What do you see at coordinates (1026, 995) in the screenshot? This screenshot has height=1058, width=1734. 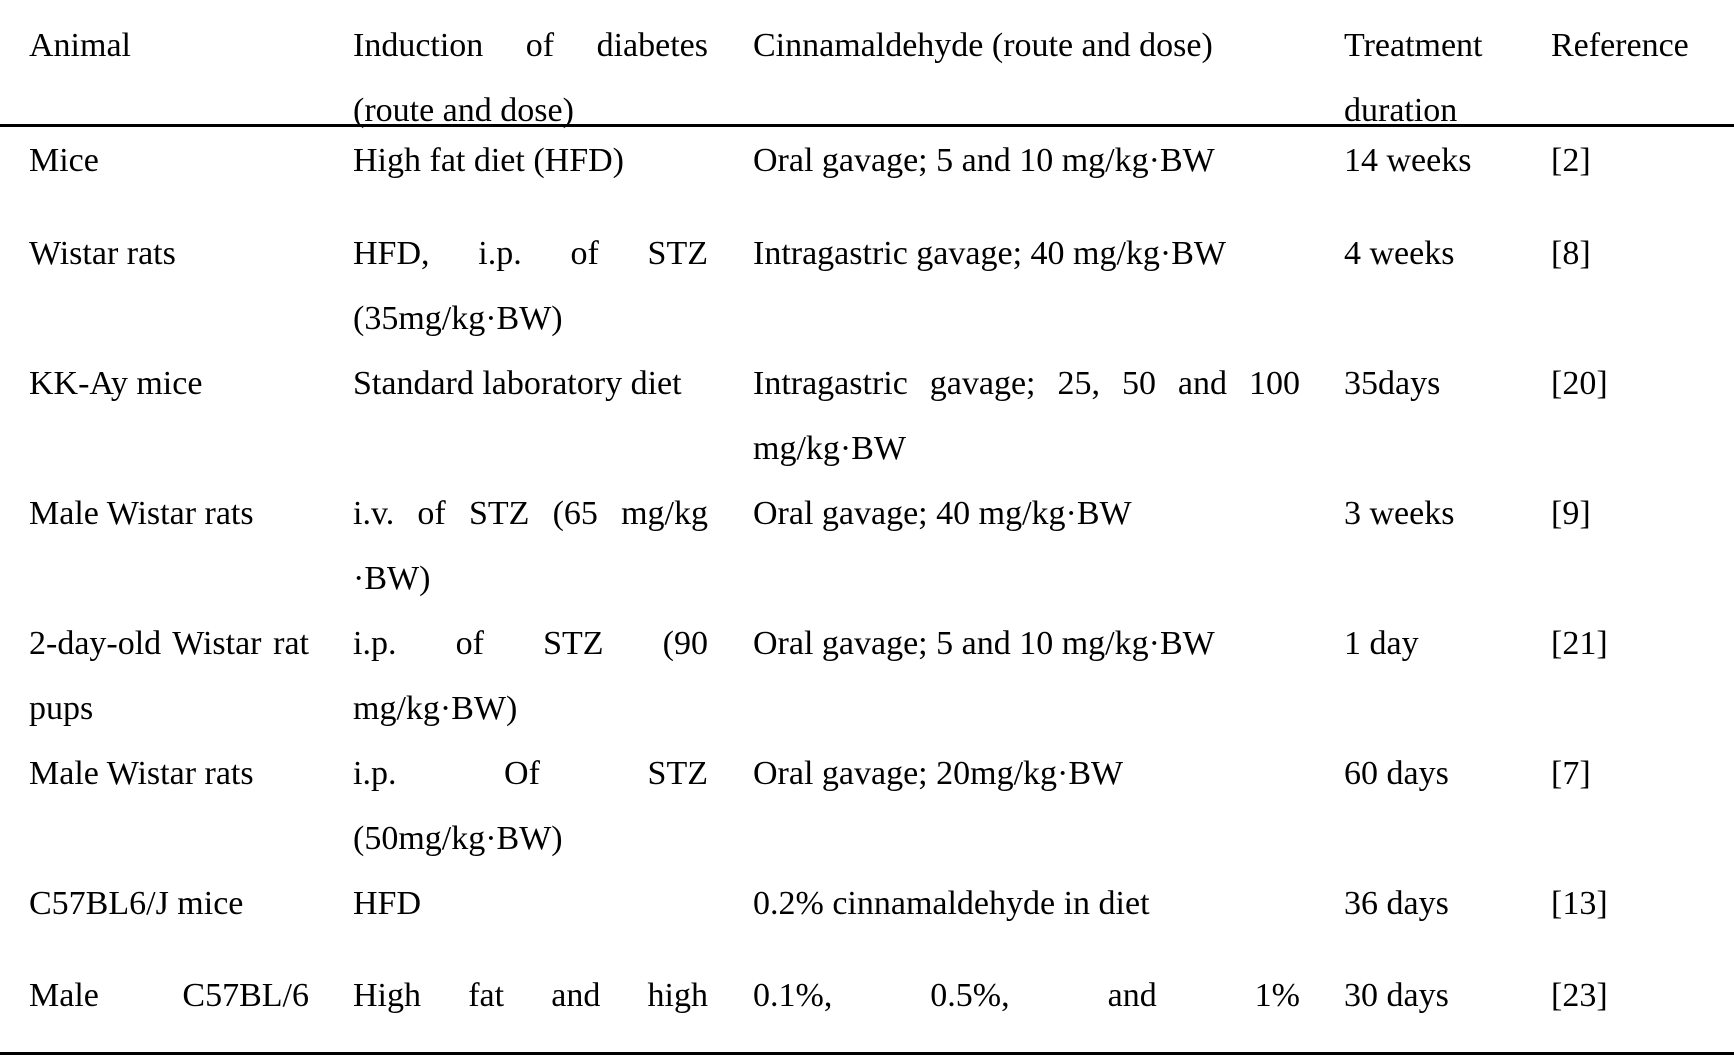 I see `cell-cinnamaldehyde: 0.1%, 0.5%, and 1%` at bounding box center [1026, 995].